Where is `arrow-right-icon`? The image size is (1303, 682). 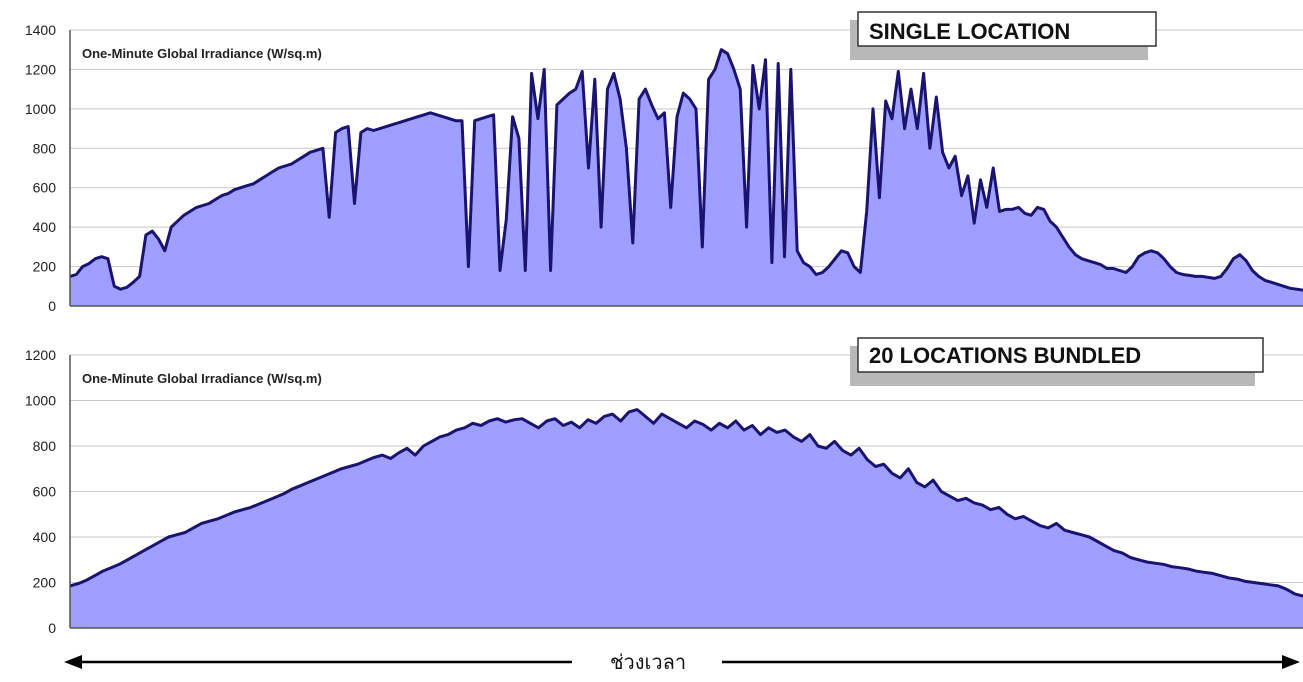
arrow-right-icon is located at coordinates (1291, 662).